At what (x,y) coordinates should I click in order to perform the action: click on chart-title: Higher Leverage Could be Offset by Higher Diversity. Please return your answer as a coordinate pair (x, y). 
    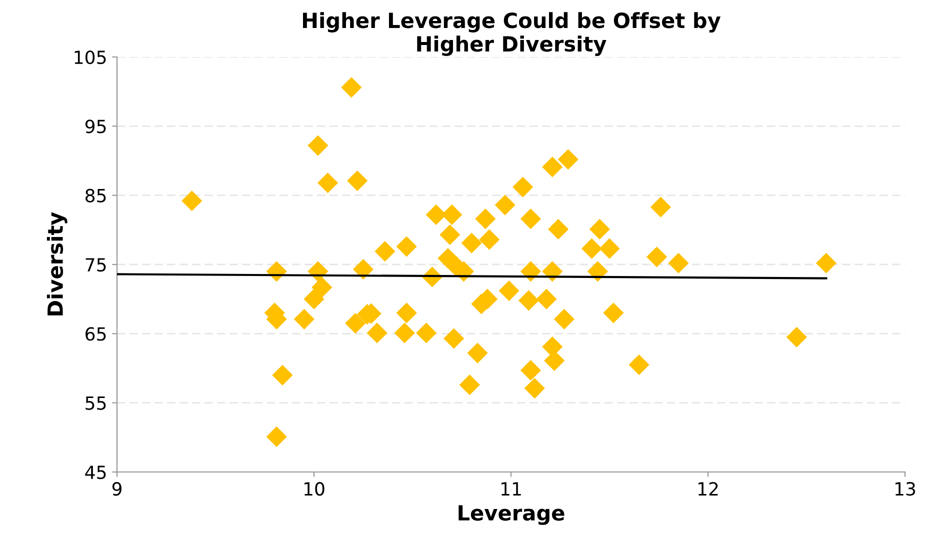
    Looking at the image, I should click on (512, 34).